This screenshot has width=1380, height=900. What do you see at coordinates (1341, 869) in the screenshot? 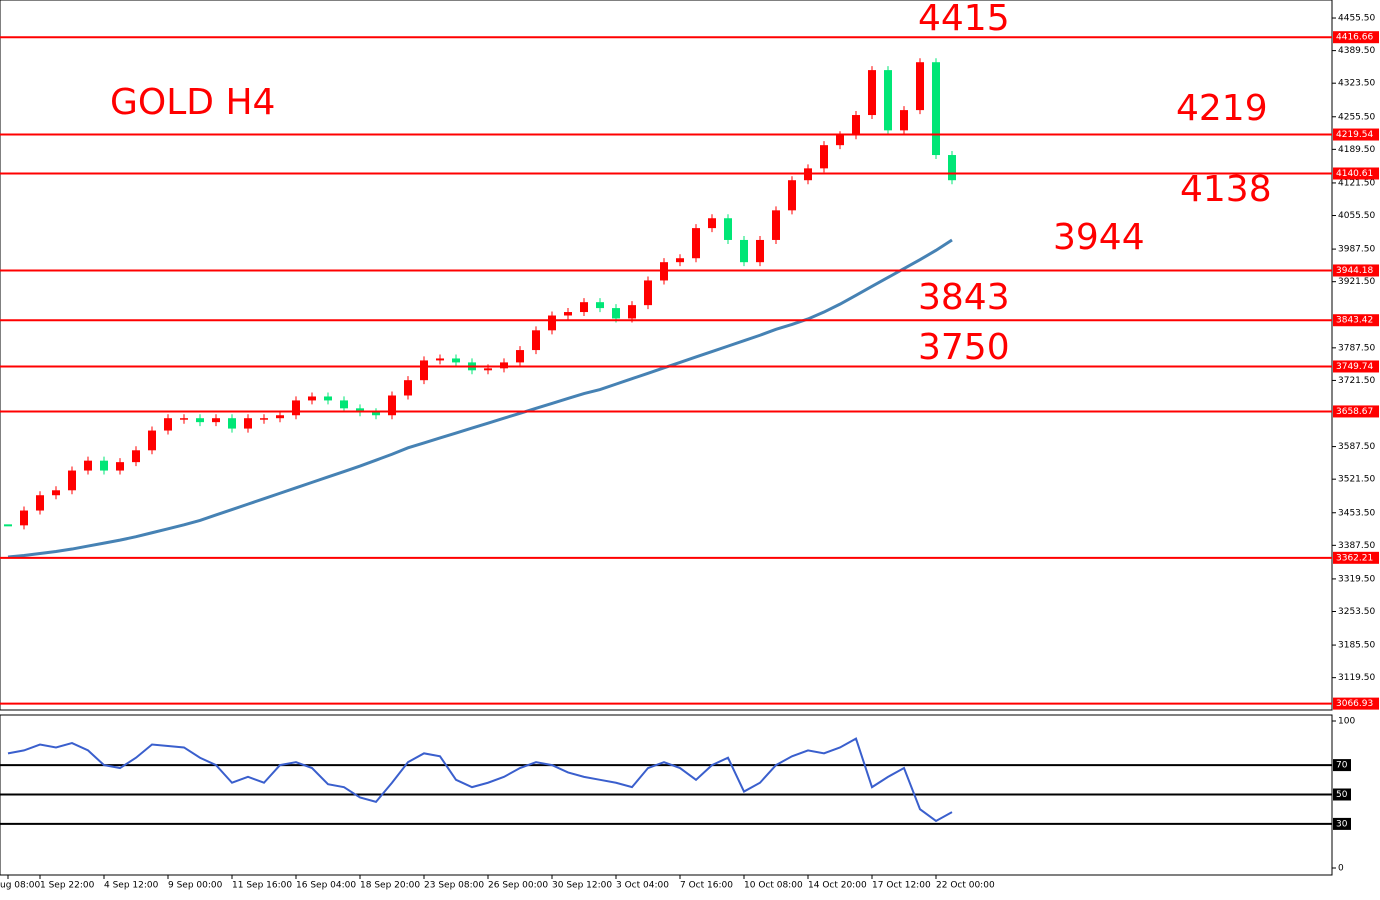
I see `y-tick-label: 0` at bounding box center [1341, 869].